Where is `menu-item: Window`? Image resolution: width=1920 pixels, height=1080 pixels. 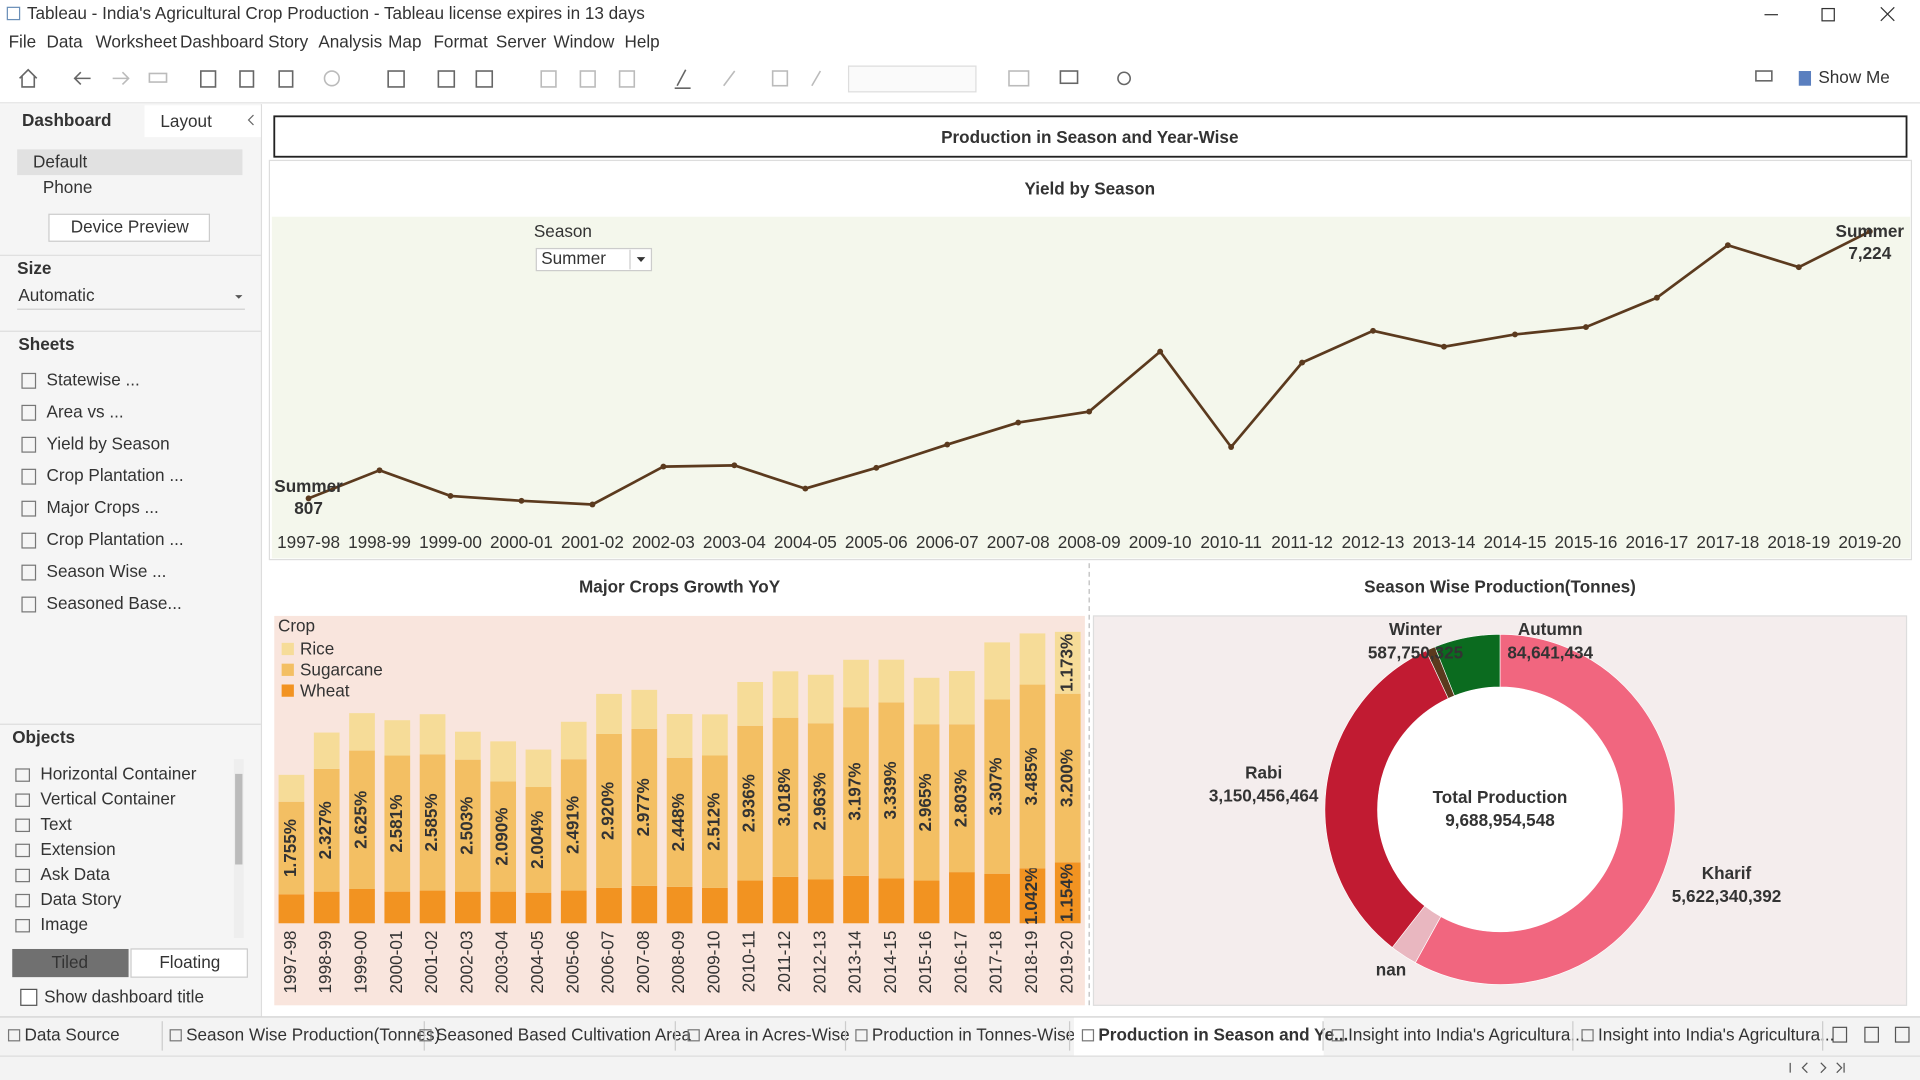
menu-item: Window is located at coordinates (584, 41).